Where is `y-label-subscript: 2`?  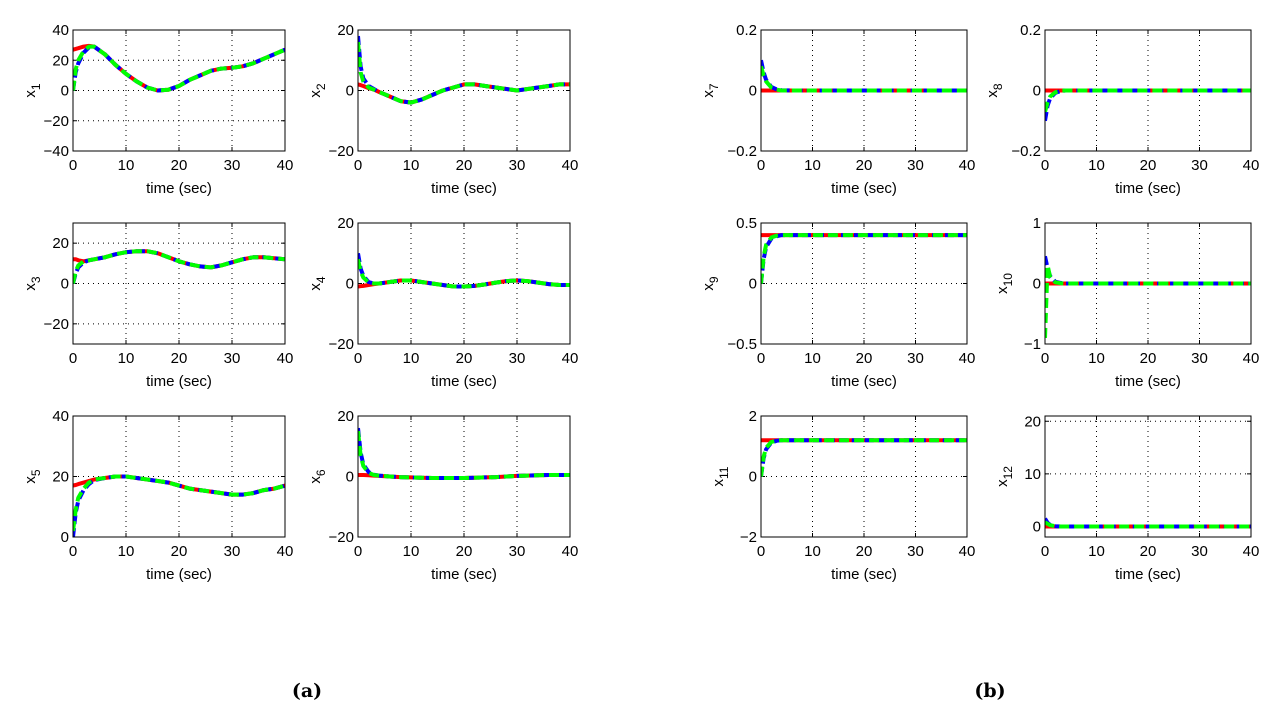
y-label-subscript: 2 is located at coordinates (321, 86).